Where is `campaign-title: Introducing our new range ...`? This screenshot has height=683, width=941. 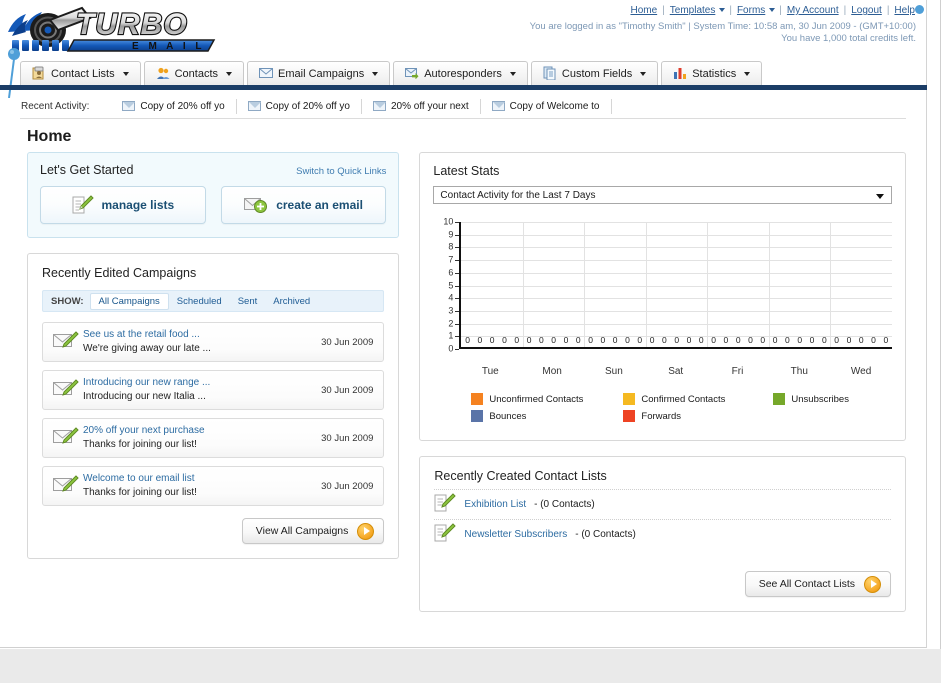 campaign-title: Introducing our new range ... is located at coordinates (147, 382).